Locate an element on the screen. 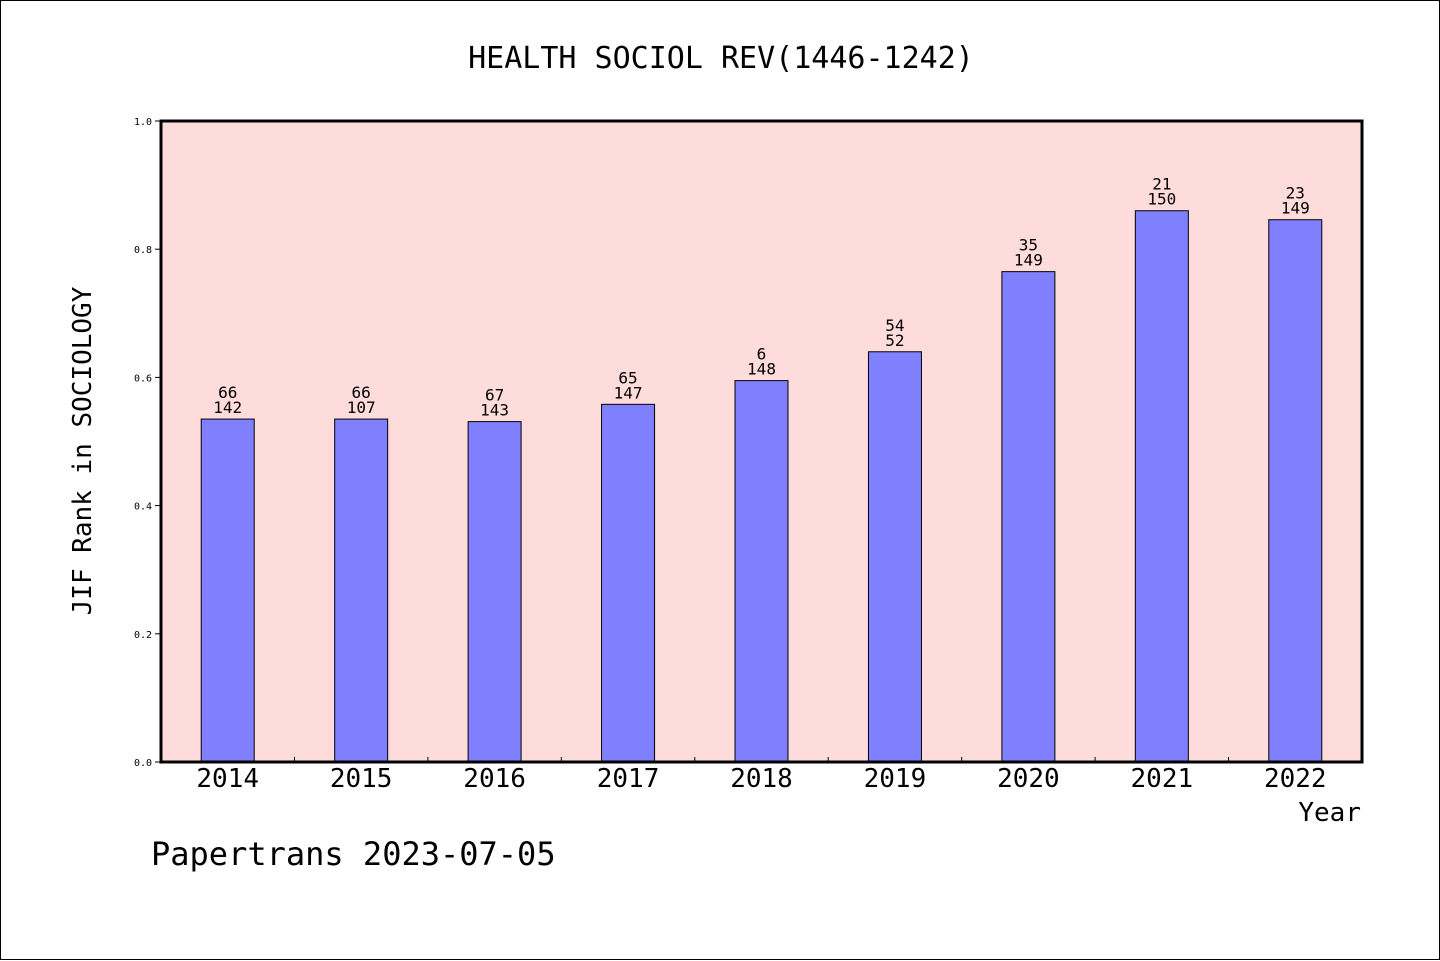  y-tick-label: 0.4 is located at coordinates (143, 507).